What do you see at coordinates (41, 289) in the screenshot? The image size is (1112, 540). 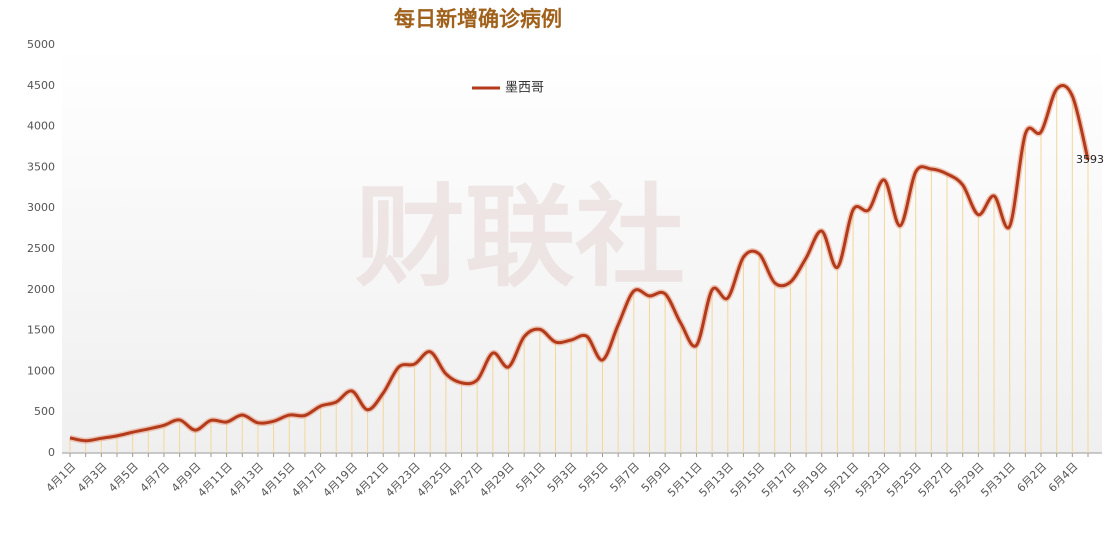 I see `y-tick-label: 2000` at bounding box center [41, 289].